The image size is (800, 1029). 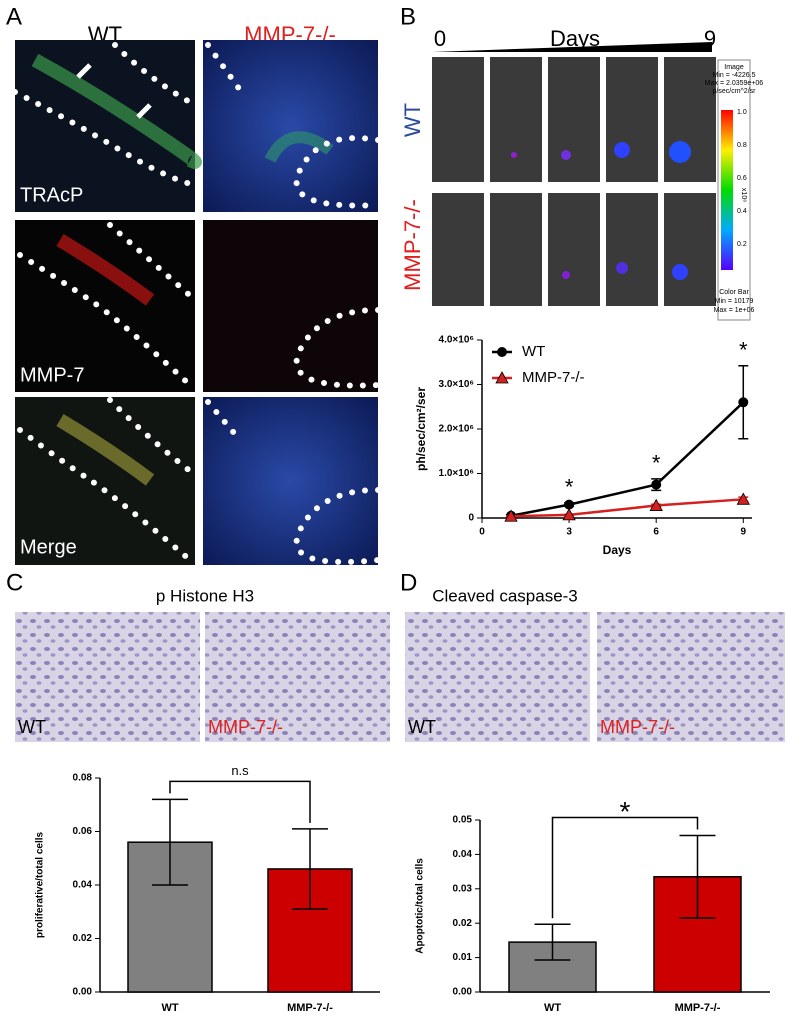 What do you see at coordinates (408, 16) in the screenshot?
I see `panel-label: B` at bounding box center [408, 16].